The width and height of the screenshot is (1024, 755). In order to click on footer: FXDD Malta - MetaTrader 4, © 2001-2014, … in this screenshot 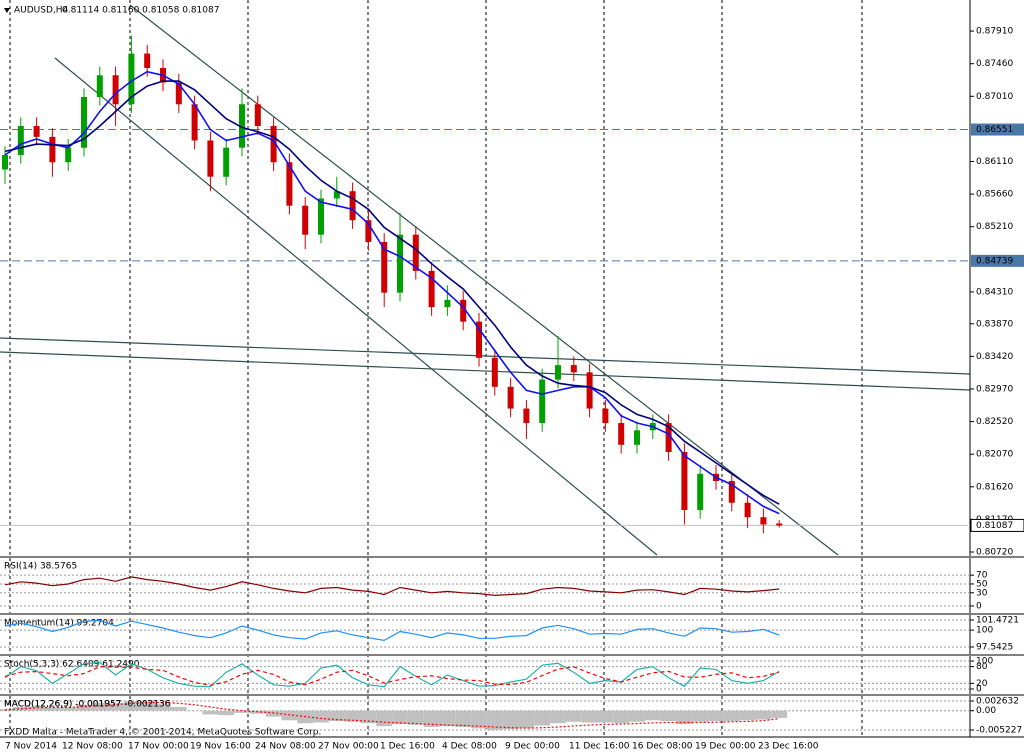, I will do `click(162, 733)`.